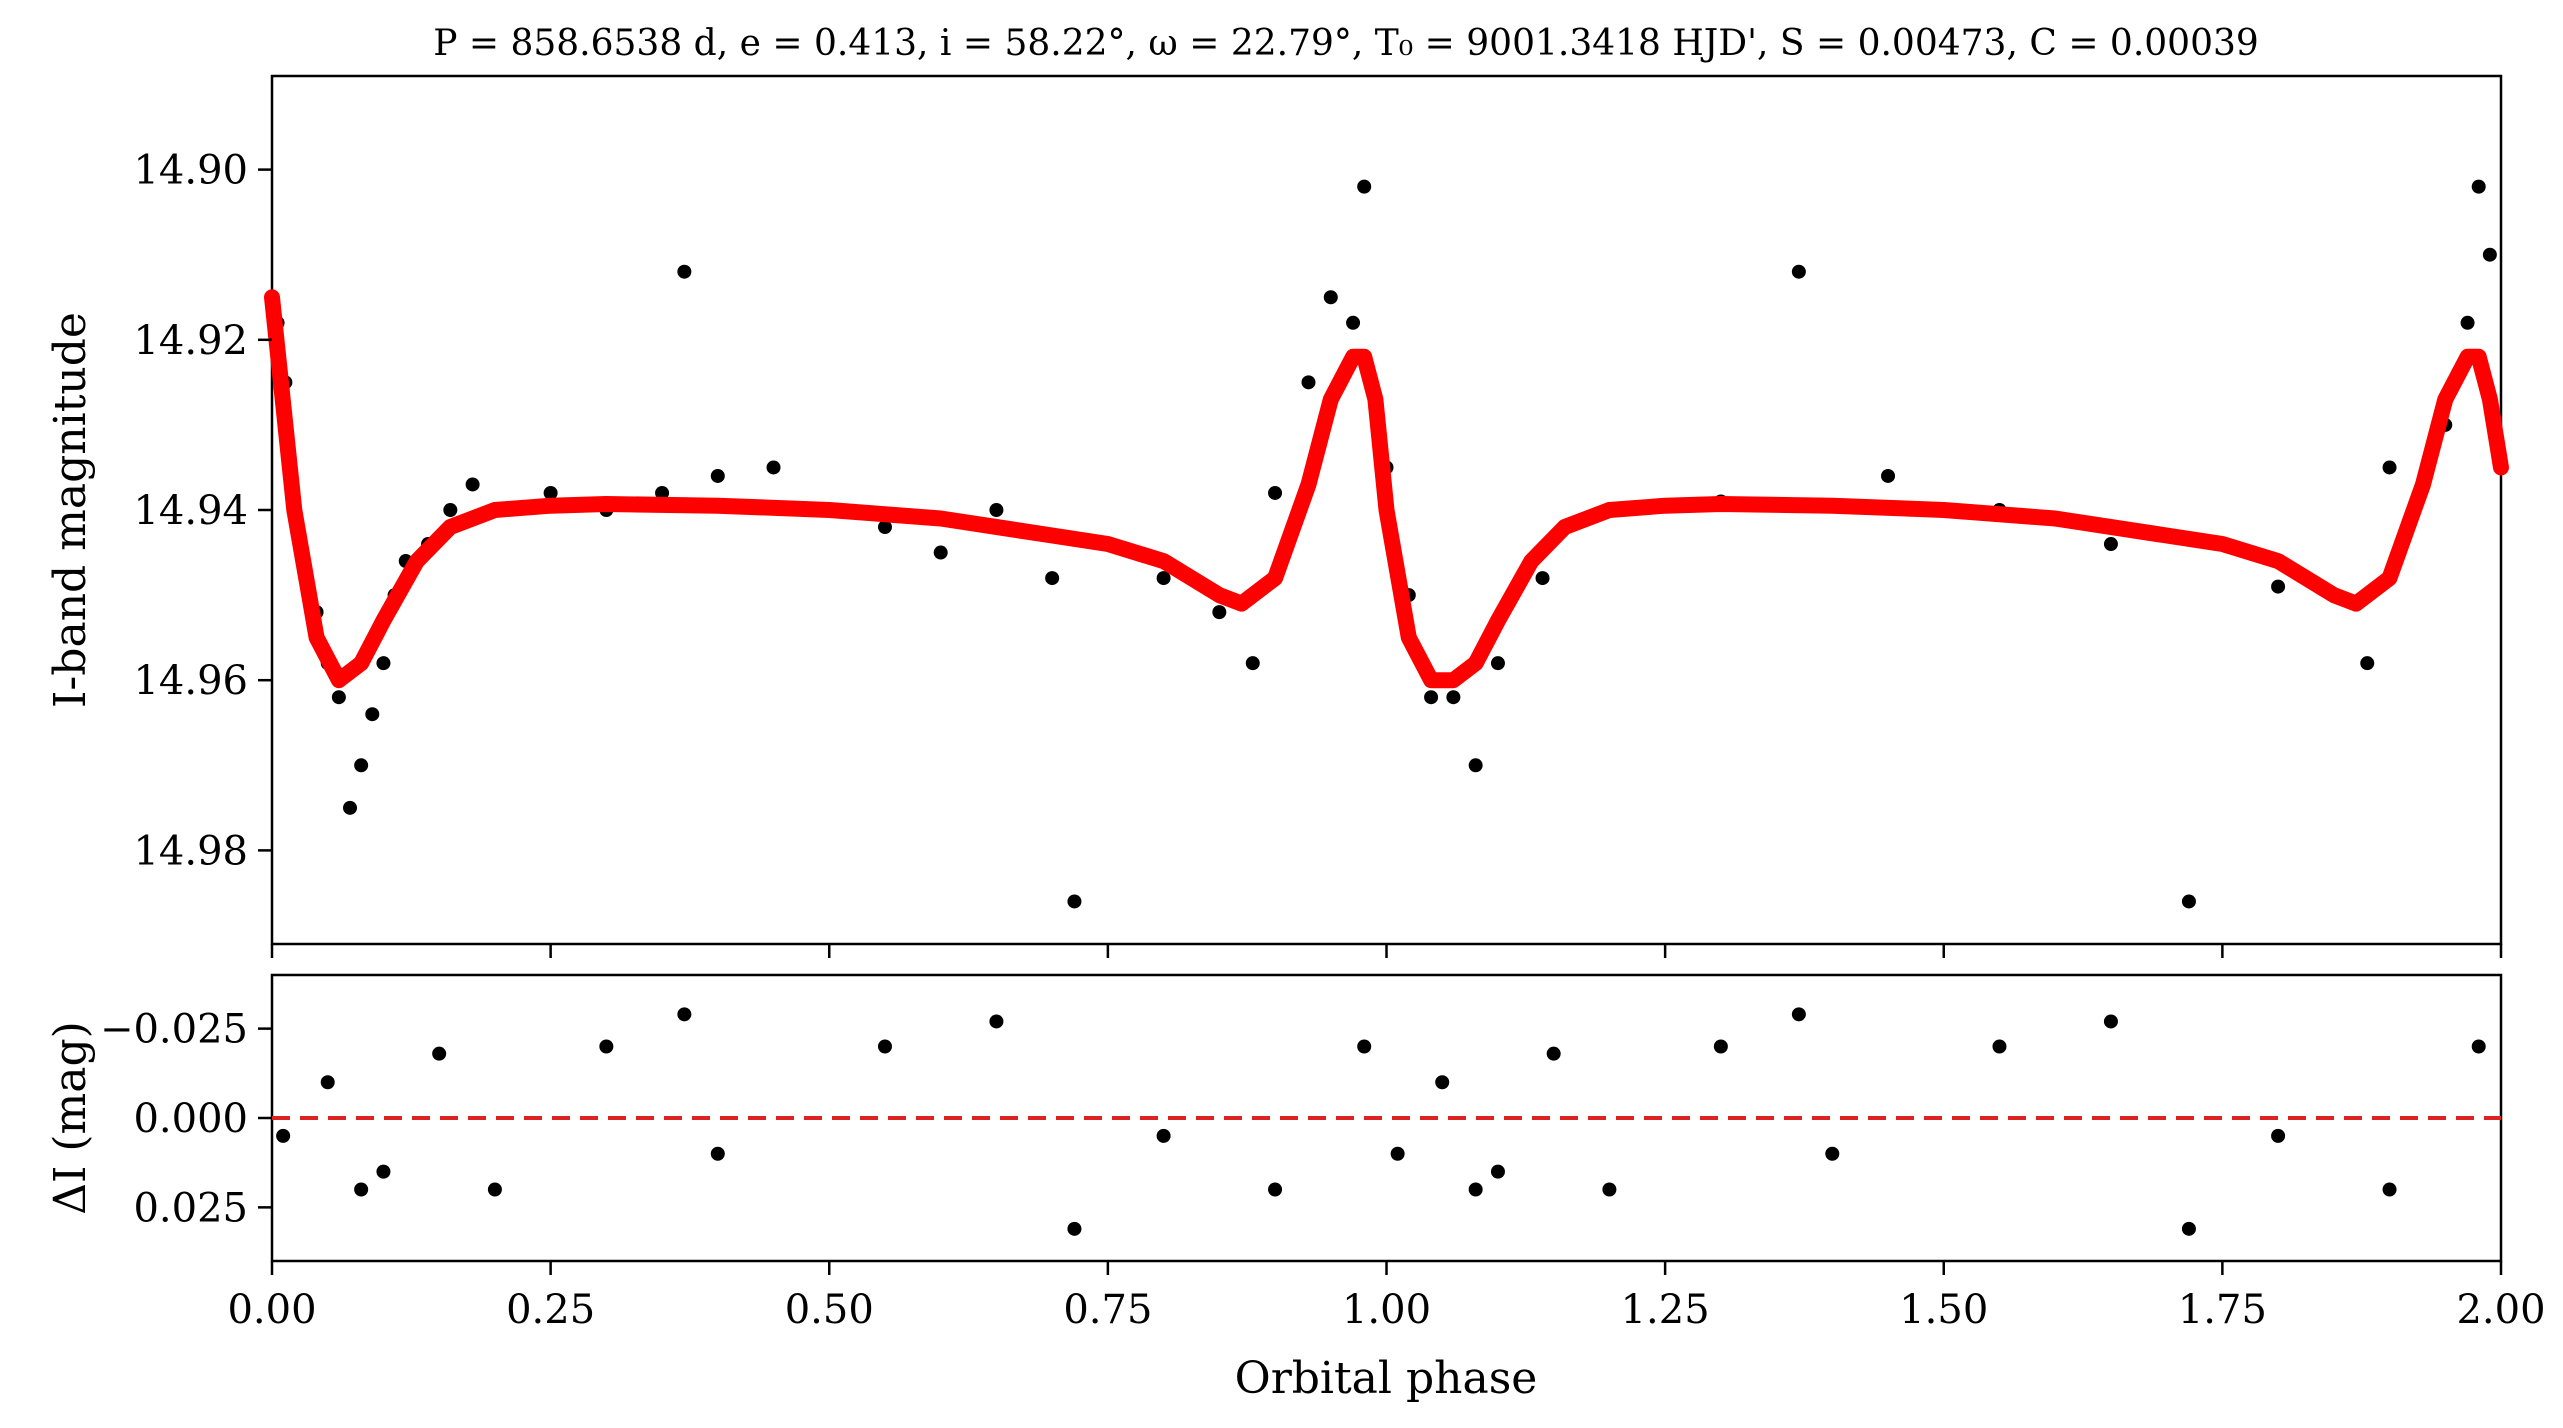  What do you see at coordinates (70, 510) in the screenshot?
I see `y-axis-label-magnitude: I-band magnitude` at bounding box center [70, 510].